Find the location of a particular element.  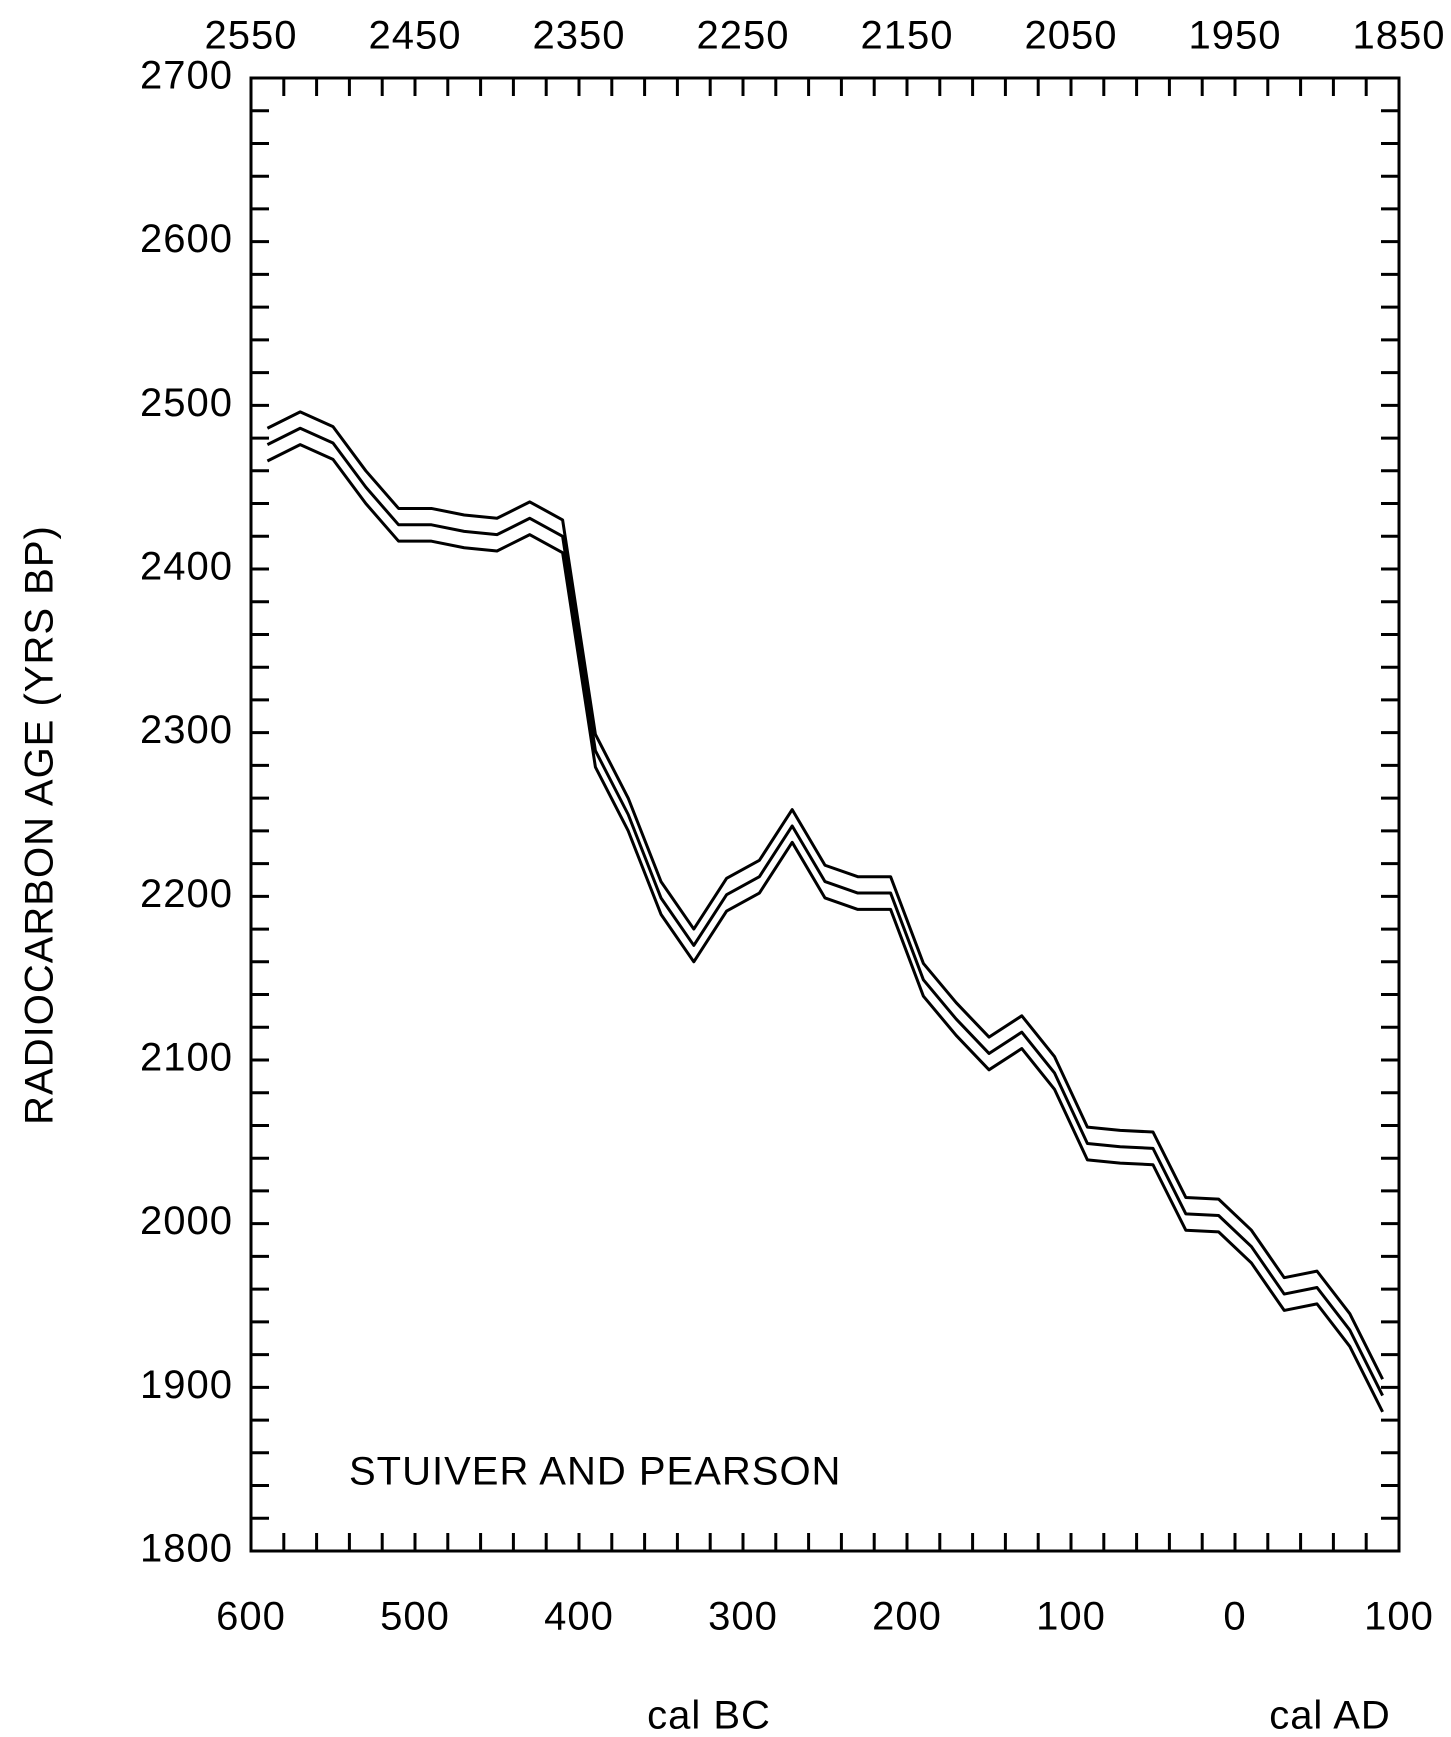

x2-tick-label: 2450 is located at coordinates (415, 36).